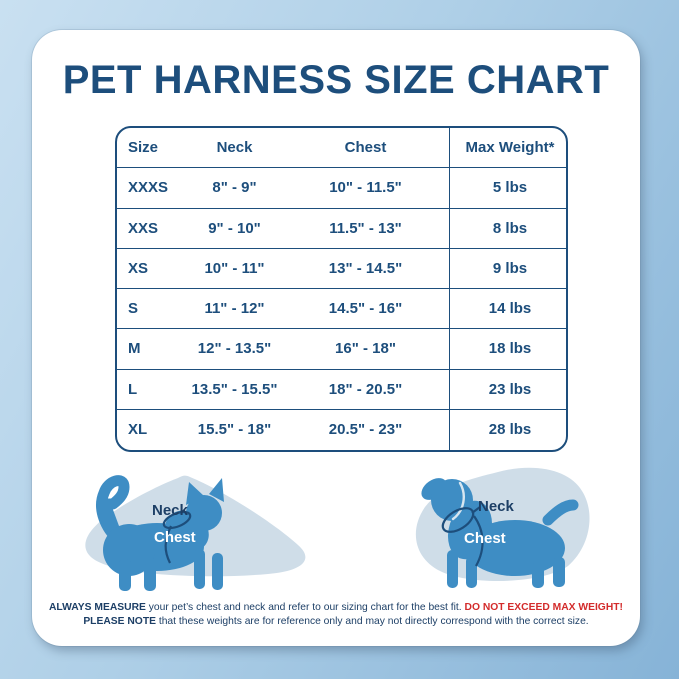 This screenshot has height=679, width=679. Describe the element at coordinates (507, 228) in the screenshot. I see `table-cell-weight: 8 lbs` at that location.